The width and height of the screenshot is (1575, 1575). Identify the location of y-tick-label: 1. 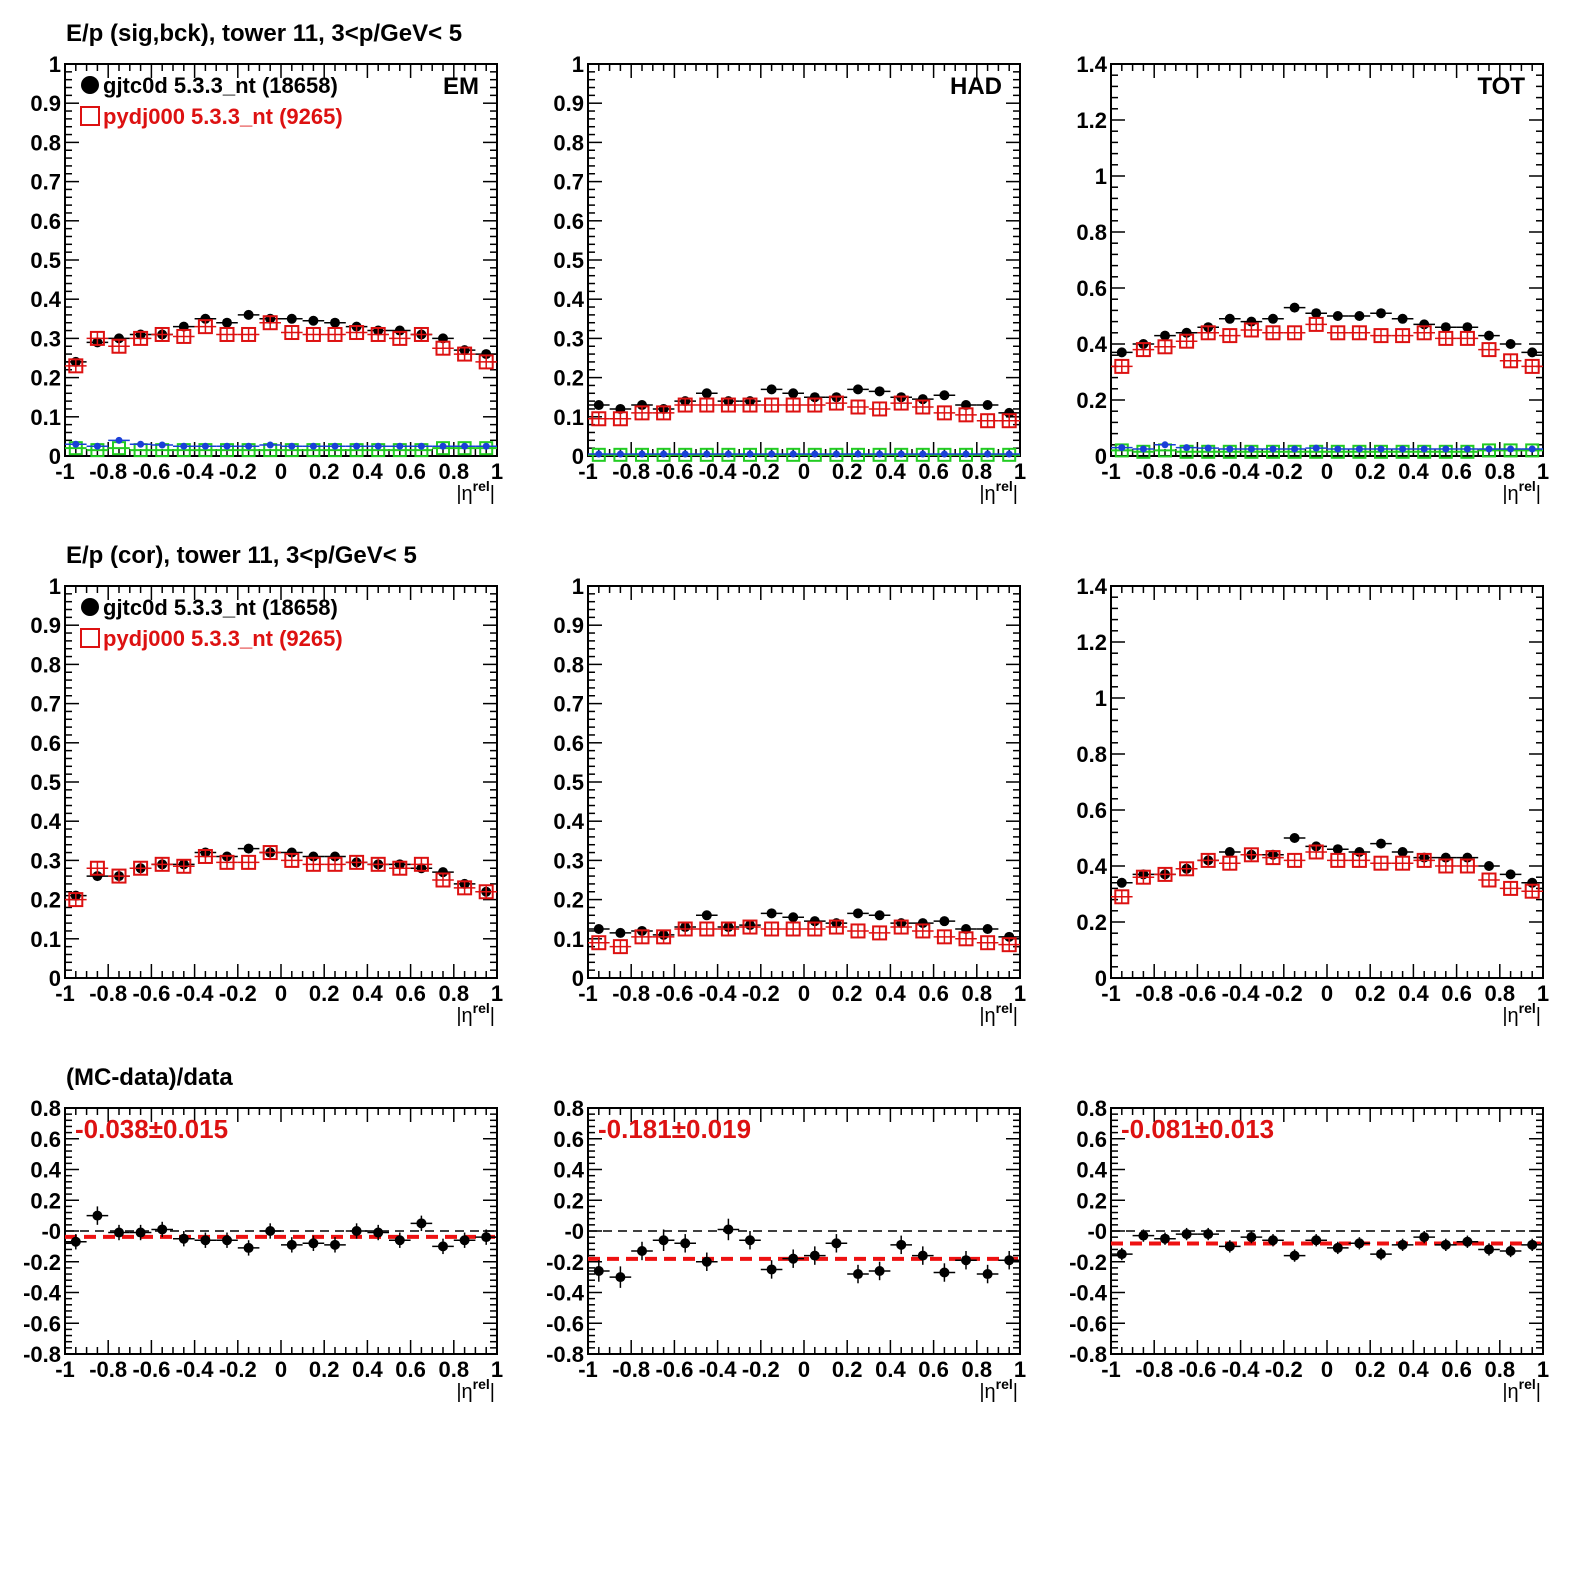
(578, 64).